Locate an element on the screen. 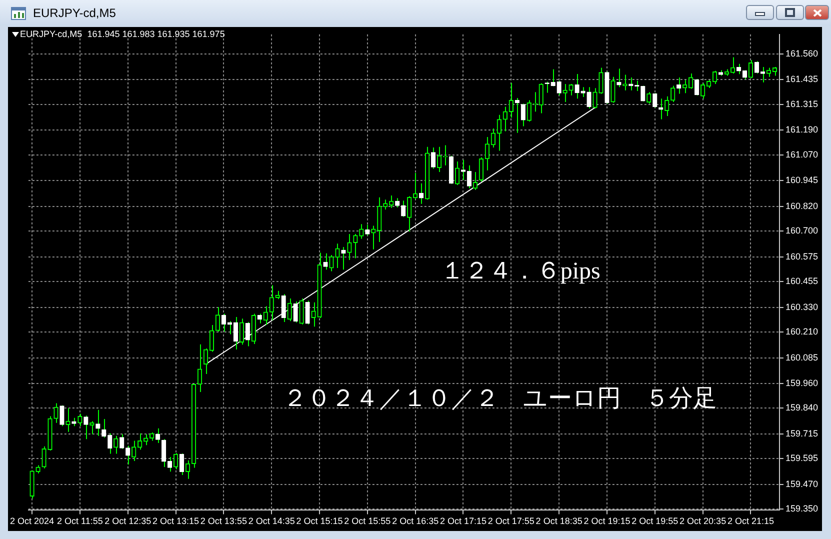 Image resolution: width=831 pixels, height=539 pixels. x-tick-label: 2 Oct 18:35 is located at coordinates (559, 521).